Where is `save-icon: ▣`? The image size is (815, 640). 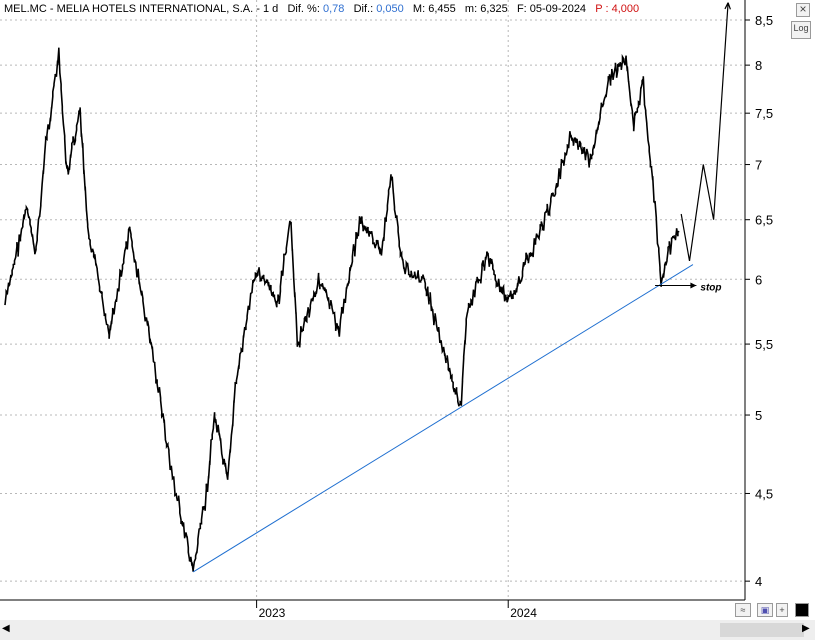 save-icon: ▣ is located at coordinates (765, 610).